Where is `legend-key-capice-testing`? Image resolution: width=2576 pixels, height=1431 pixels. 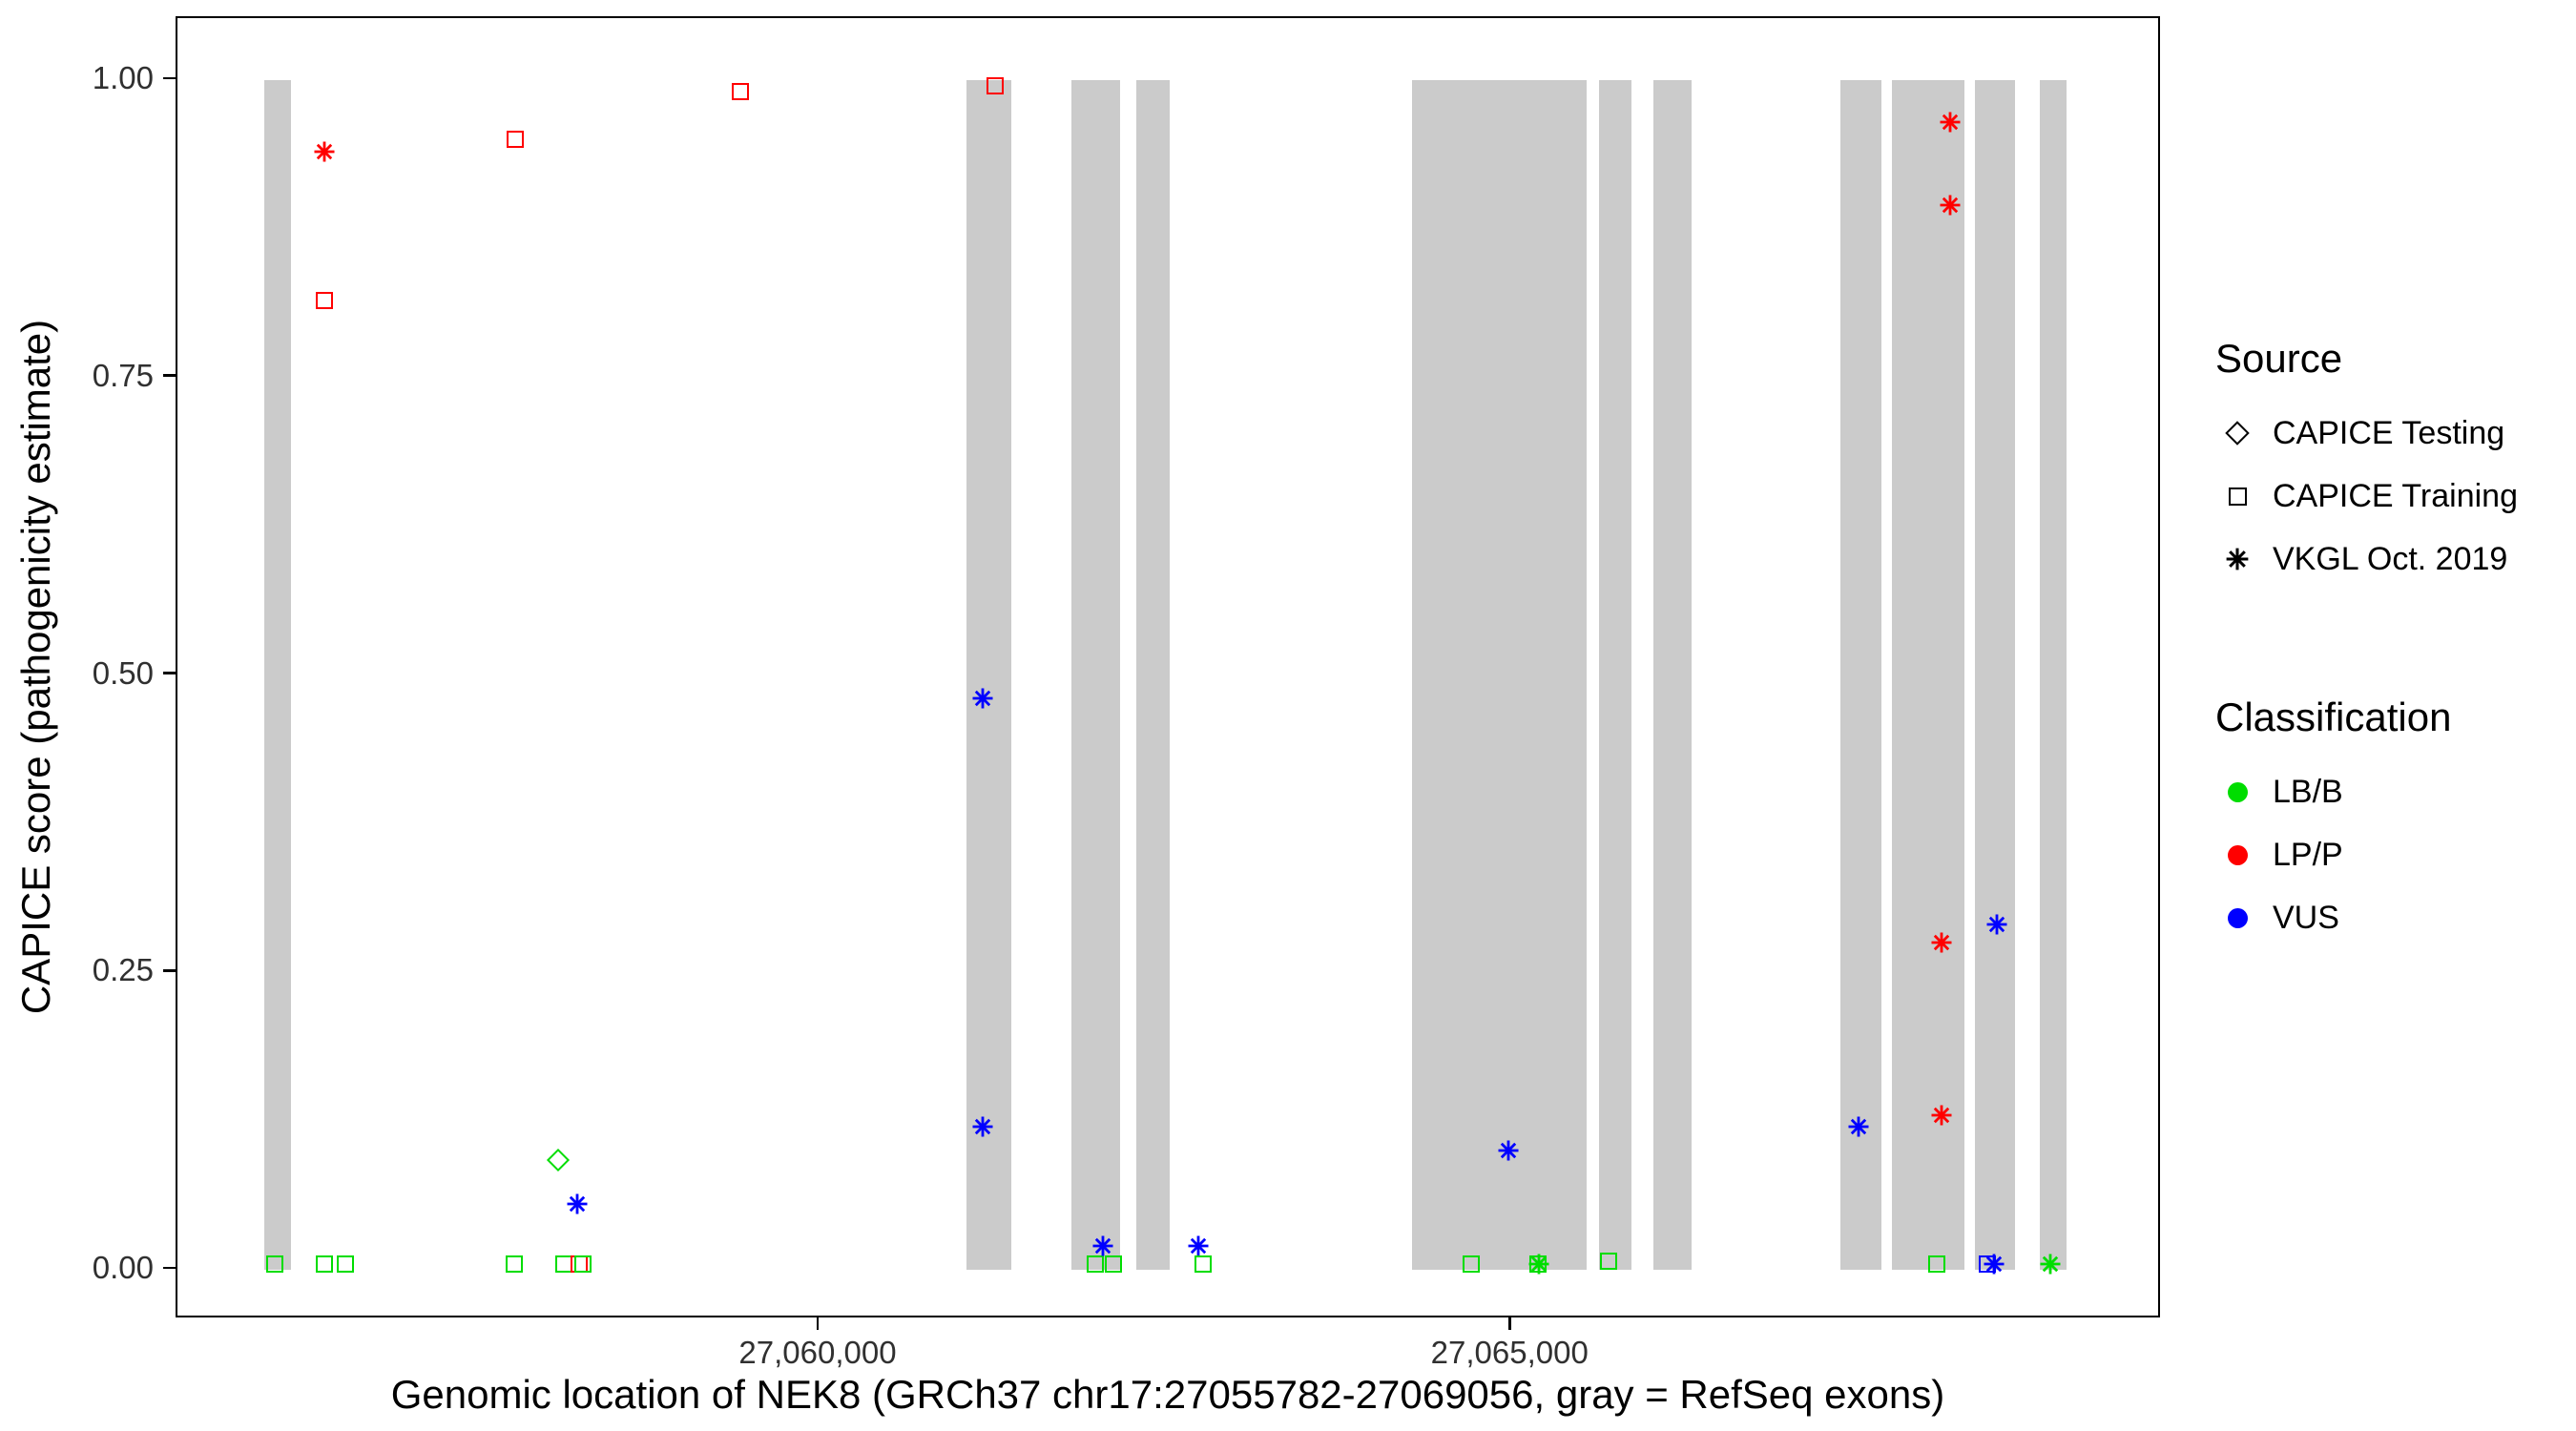 legend-key-capice-testing is located at coordinates (2237, 433).